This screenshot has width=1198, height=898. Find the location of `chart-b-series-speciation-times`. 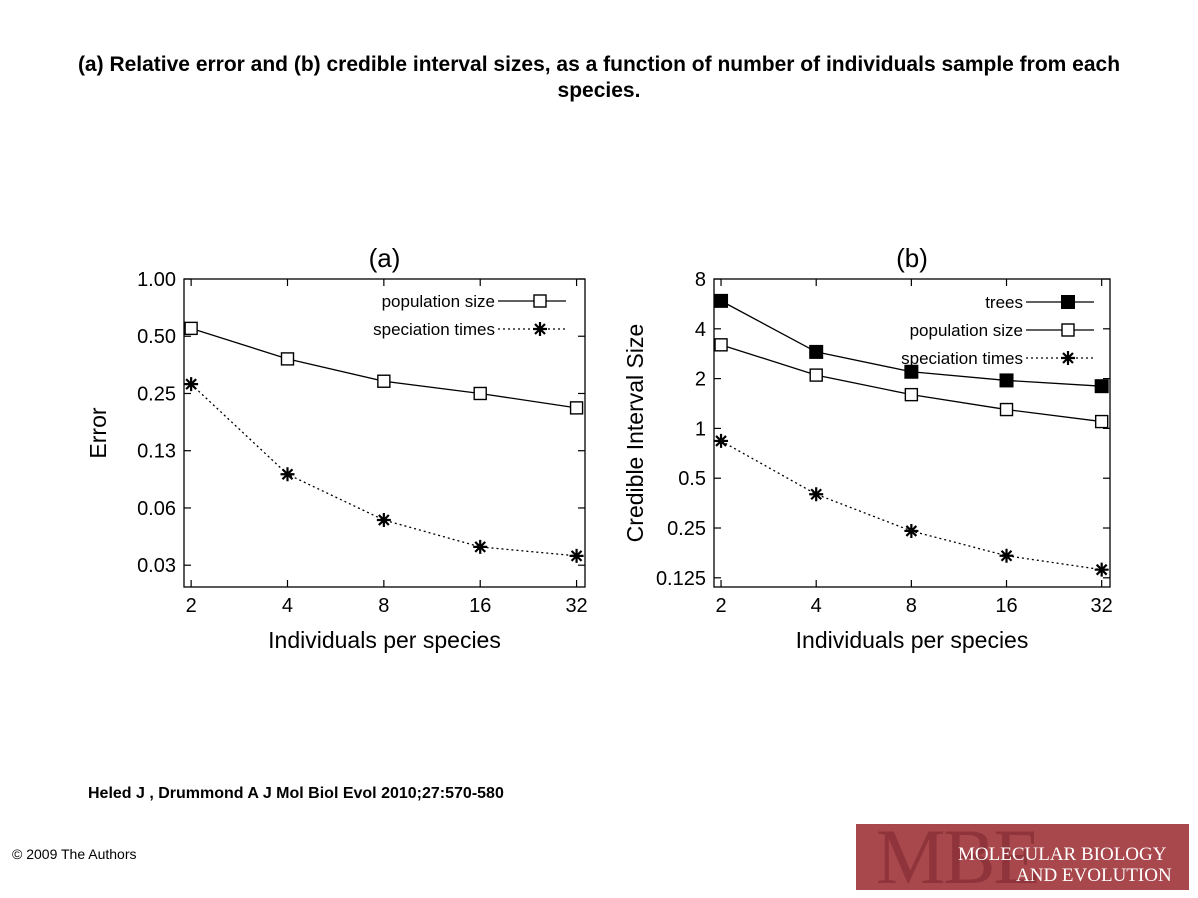

chart-b-series-speciation-times is located at coordinates (911, 505).